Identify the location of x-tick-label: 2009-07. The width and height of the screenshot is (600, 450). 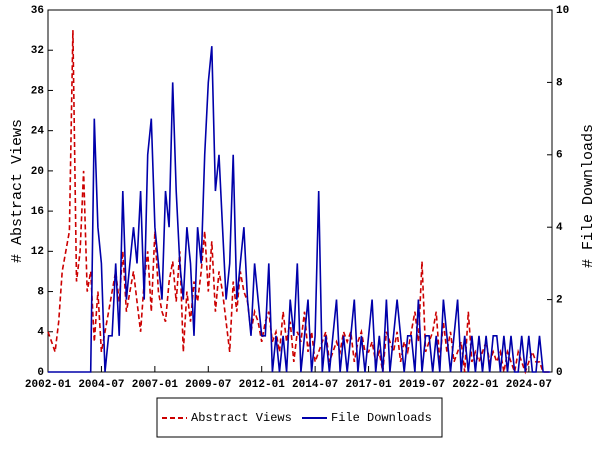
(208, 385).